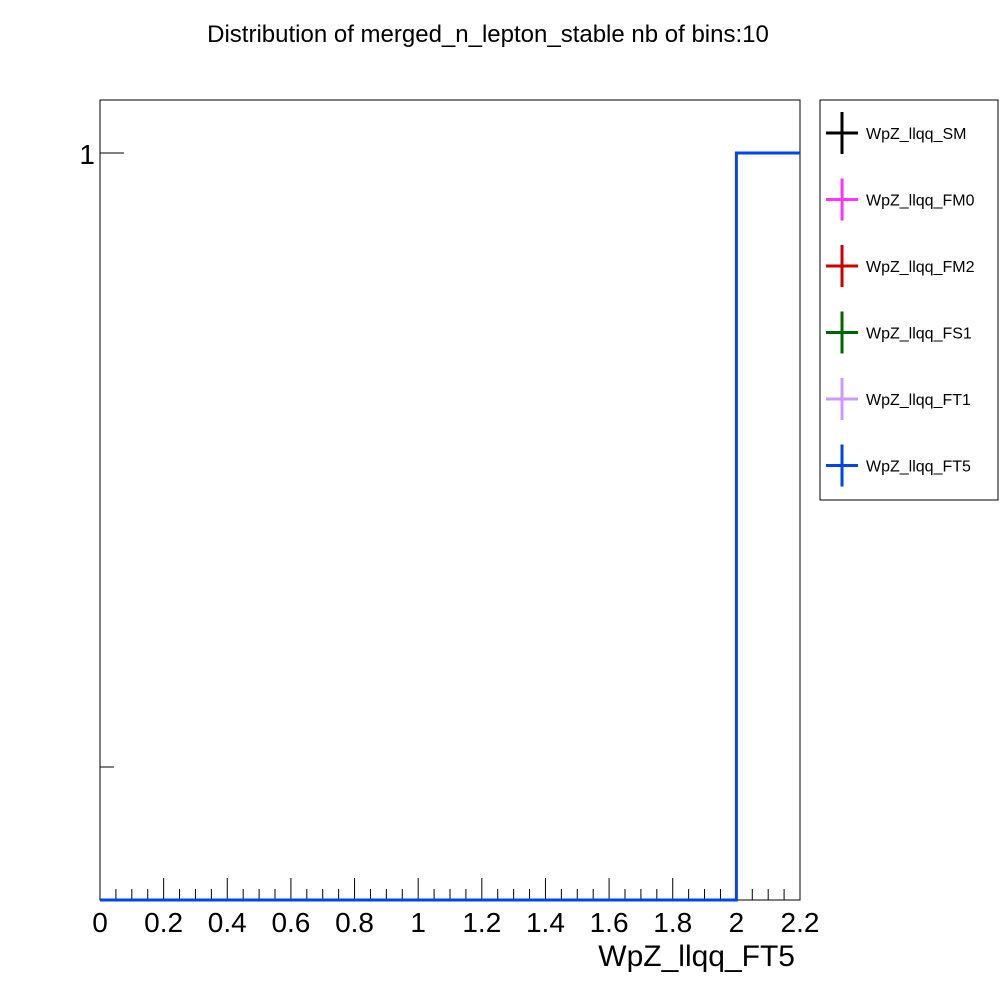 The height and width of the screenshot is (1000, 1000). What do you see at coordinates (481, 922) in the screenshot?
I see `x-tick-label: 1.2` at bounding box center [481, 922].